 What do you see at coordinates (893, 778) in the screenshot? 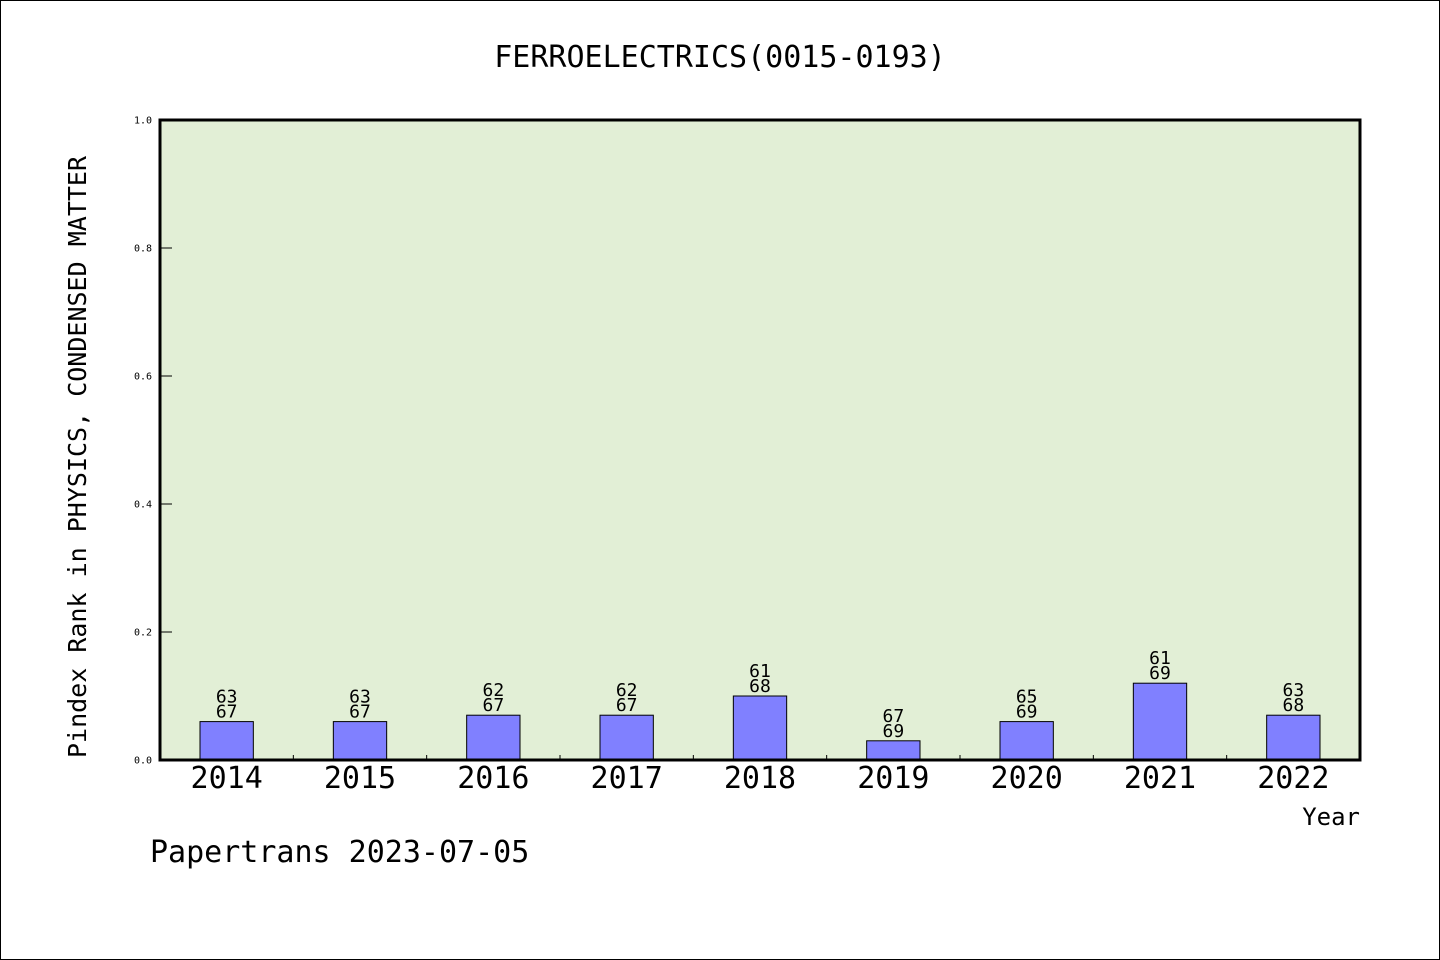
I see `x-tick-label-2019: 2019` at bounding box center [893, 778].